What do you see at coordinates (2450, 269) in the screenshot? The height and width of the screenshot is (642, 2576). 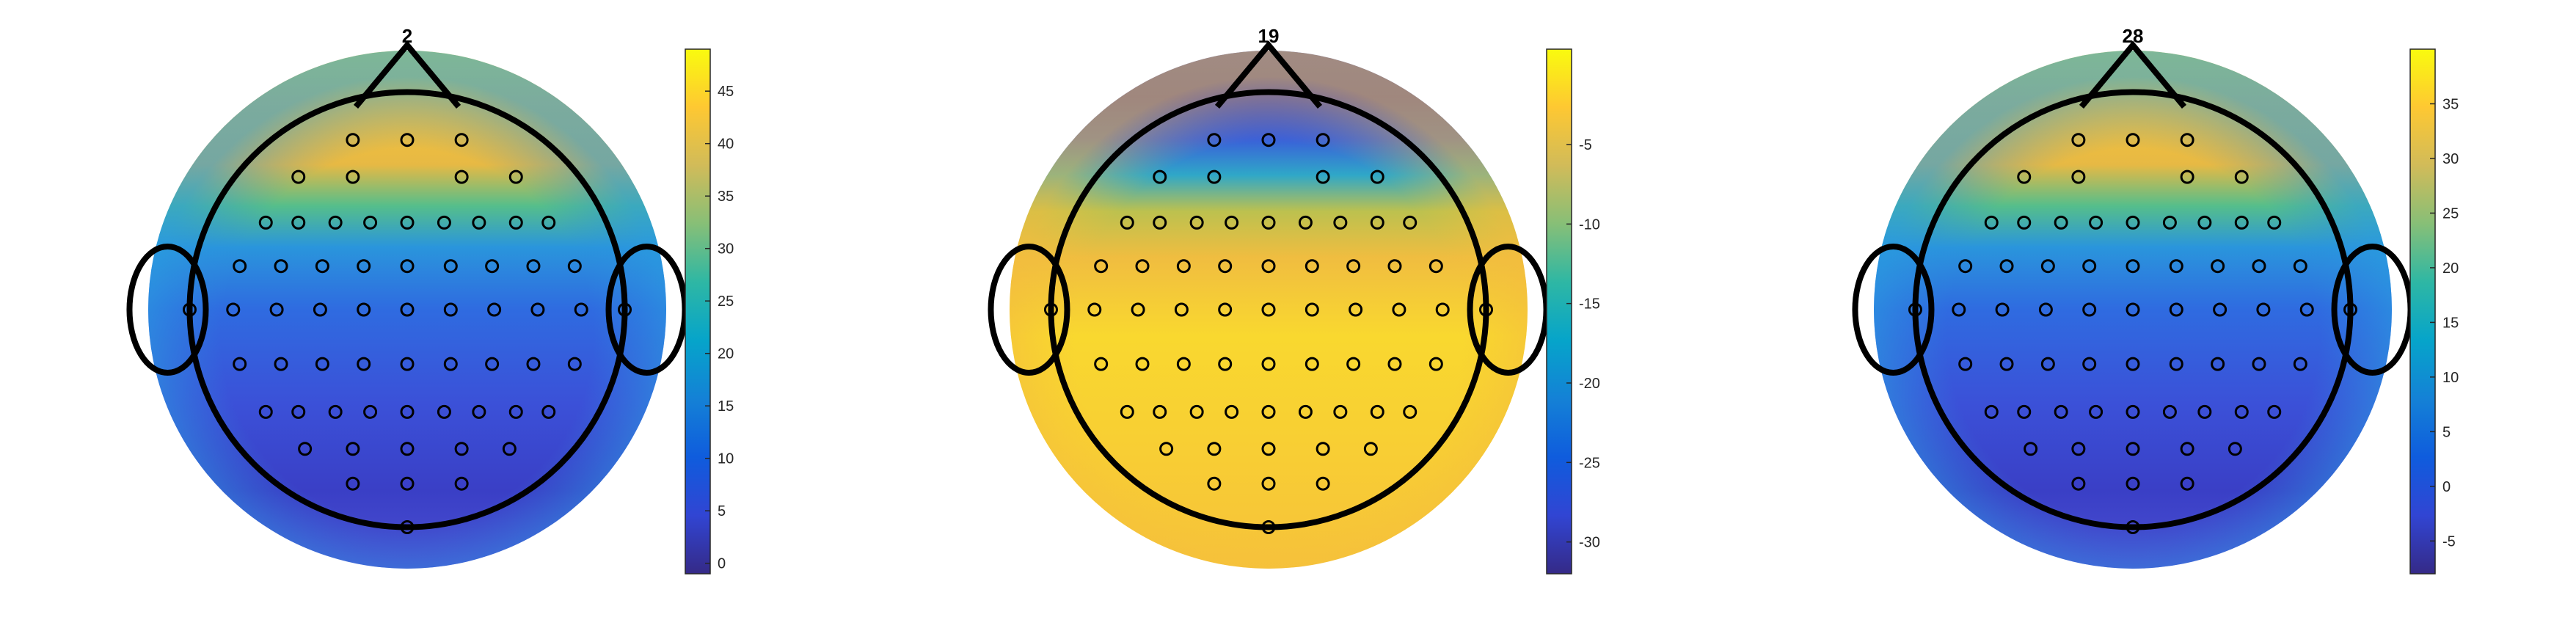 I see `colorbar-tick-label: 20` at bounding box center [2450, 269].